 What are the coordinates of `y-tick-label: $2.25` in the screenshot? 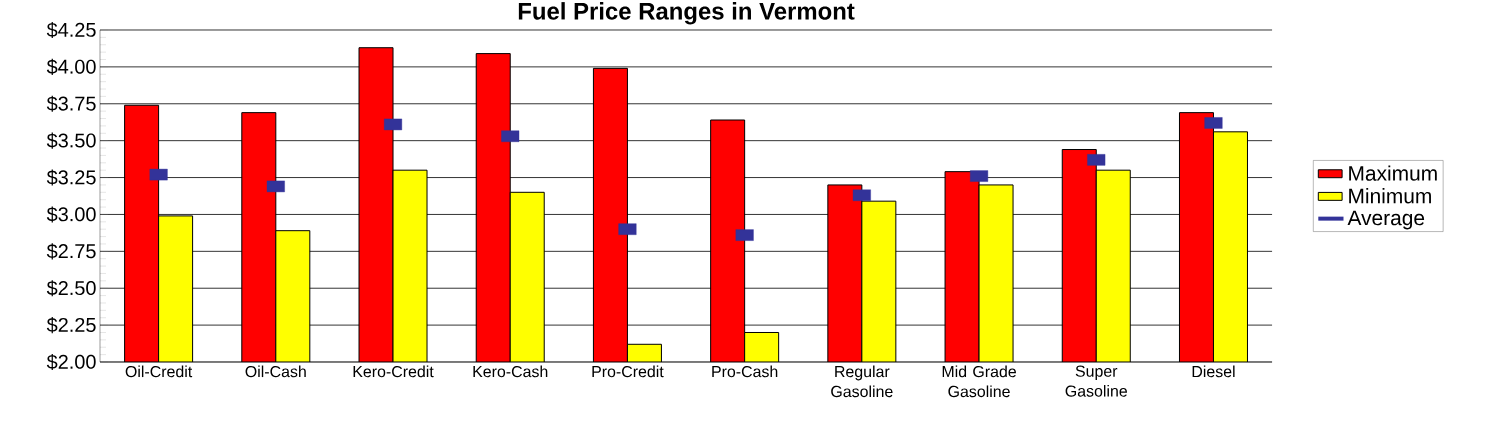 It's located at (71, 325).